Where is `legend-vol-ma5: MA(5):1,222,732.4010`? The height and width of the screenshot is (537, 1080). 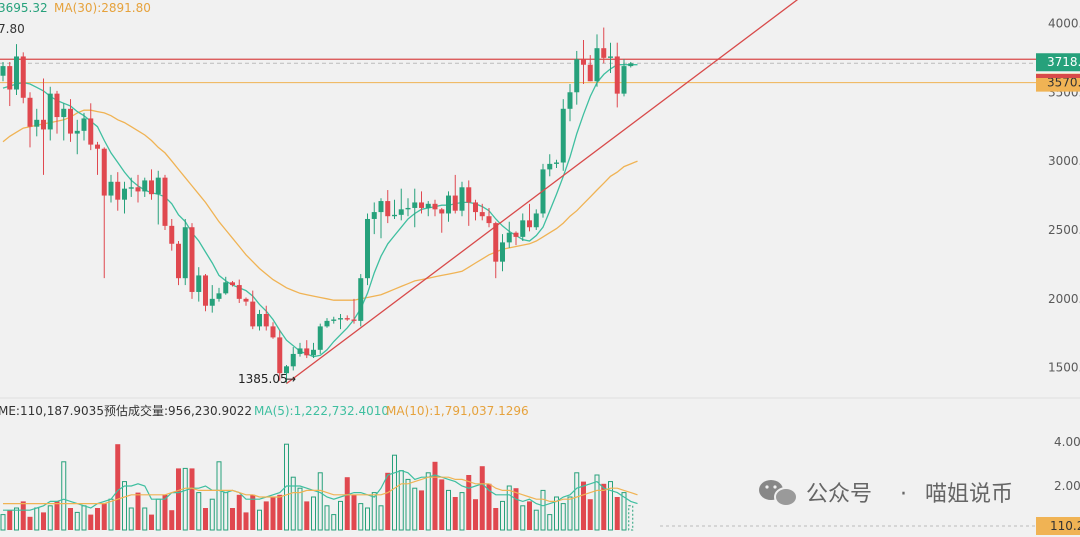
legend-vol-ma5: MA(5):1,222,732.4010 is located at coordinates (321, 411).